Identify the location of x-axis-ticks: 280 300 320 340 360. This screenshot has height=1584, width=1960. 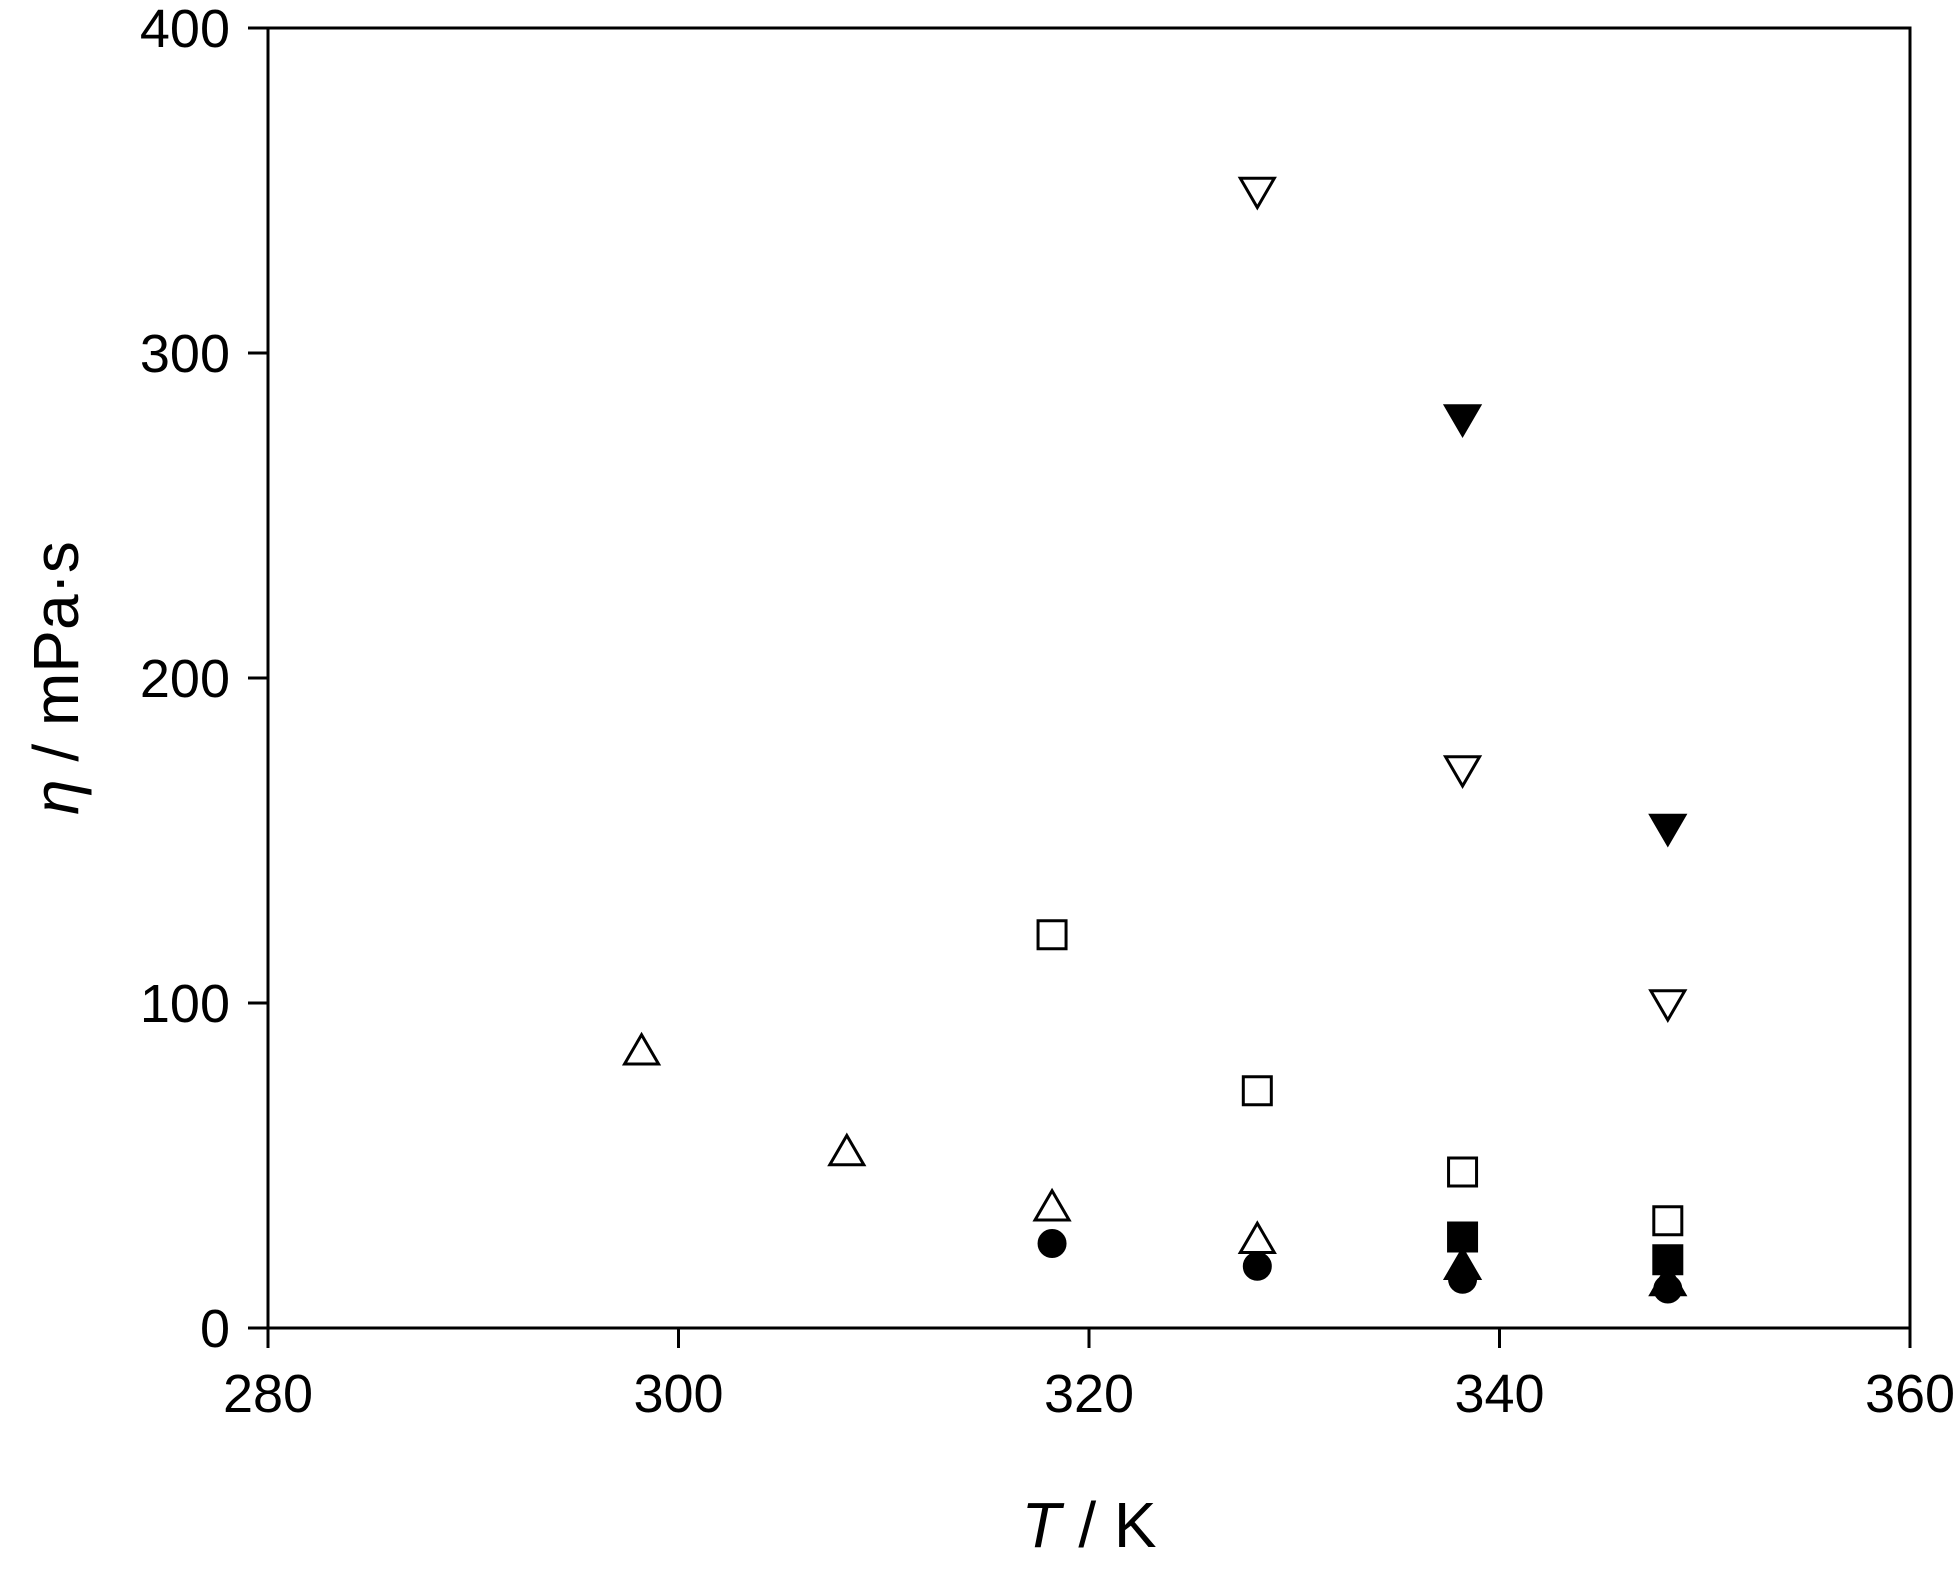
(1089, 1376).